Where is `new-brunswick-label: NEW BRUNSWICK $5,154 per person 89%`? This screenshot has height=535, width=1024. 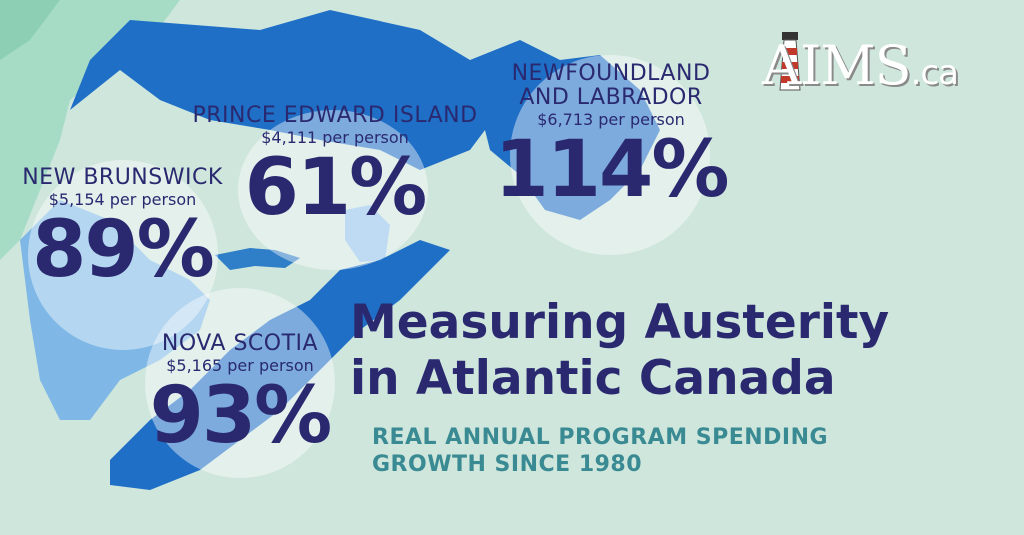
new-brunswick-label: NEW BRUNSWICK $5,154 per person 89% is located at coordinates (122, 230).